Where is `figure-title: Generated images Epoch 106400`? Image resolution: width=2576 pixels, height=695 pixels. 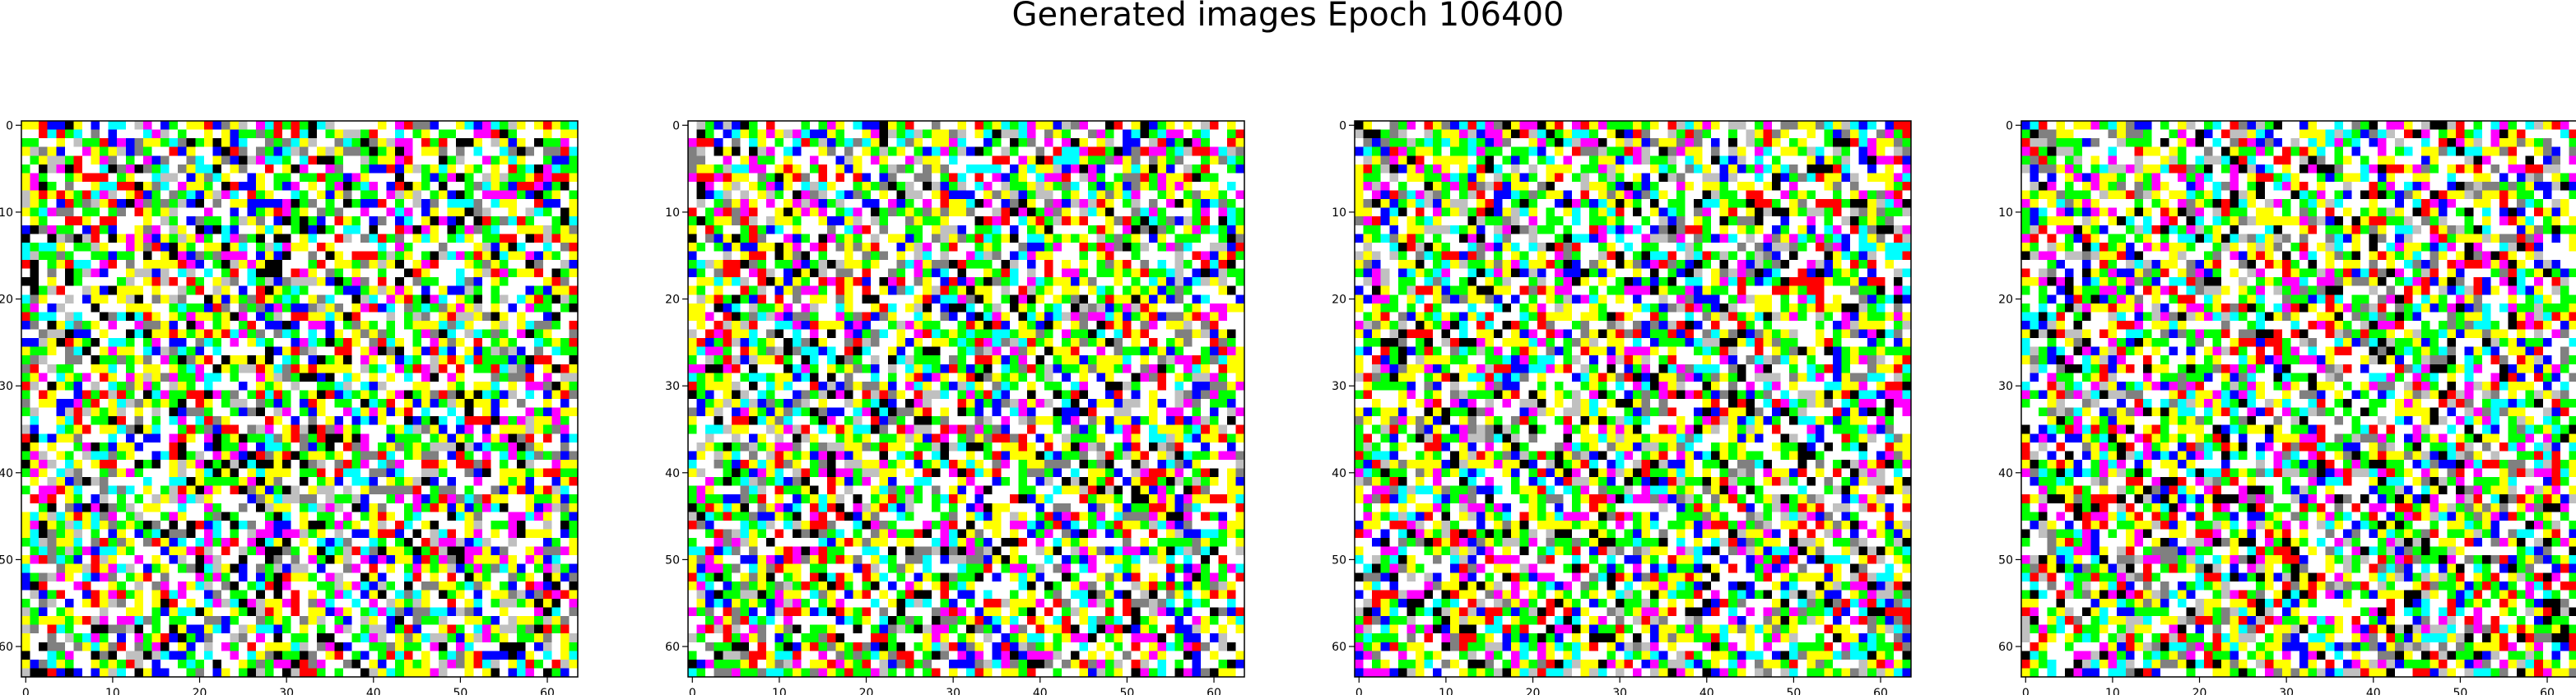
figure-title: Generated images Epoch 106400 is located at coordinates (1288, 17).